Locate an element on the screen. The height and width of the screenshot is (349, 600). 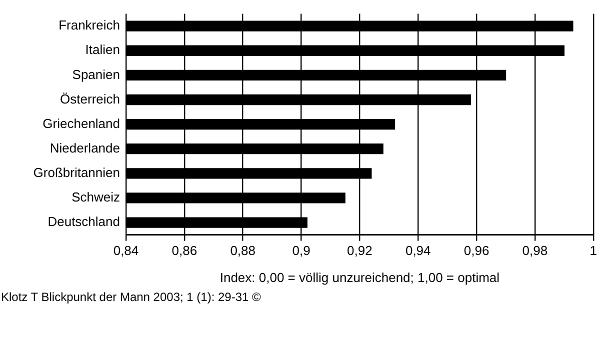
x-tick-label: 1 is located at coordinates (593, 250).